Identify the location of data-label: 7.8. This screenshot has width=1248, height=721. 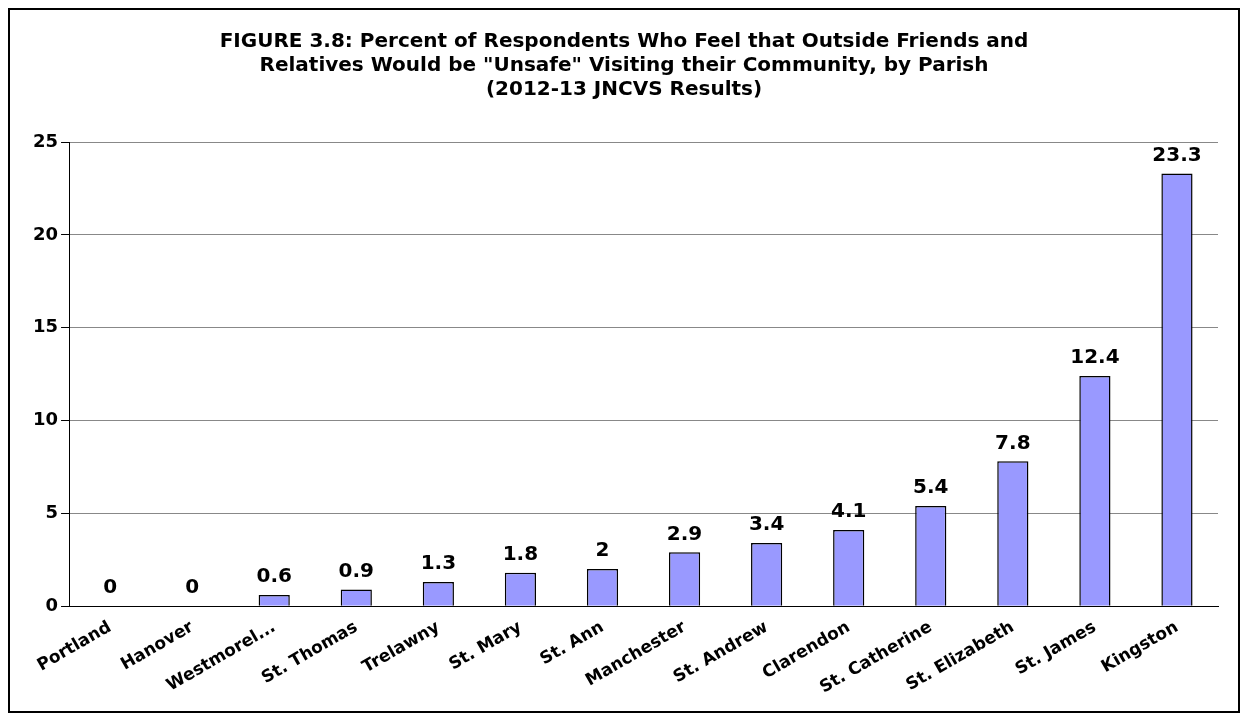
(1013, 441).